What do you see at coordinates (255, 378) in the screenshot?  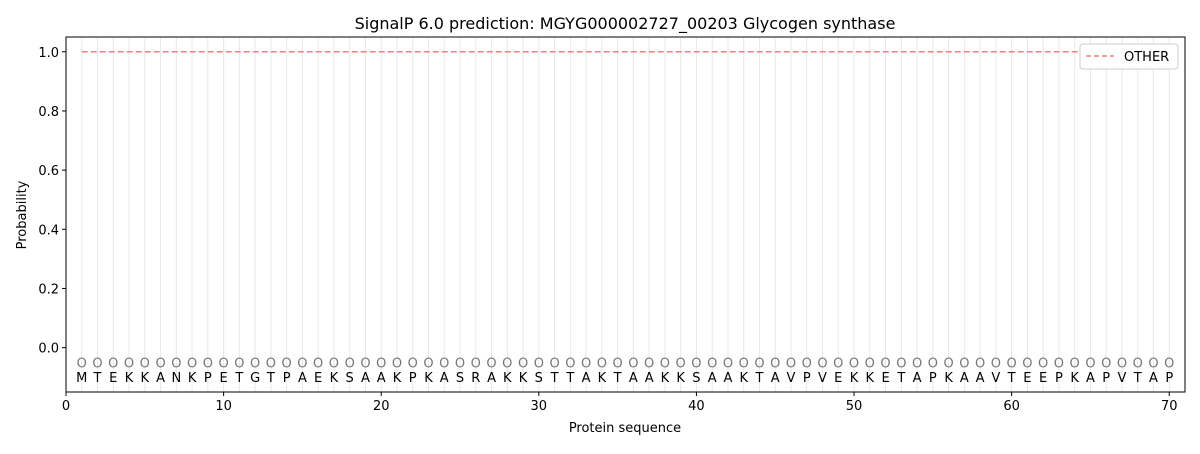 I see `residue-label: G` at bounding box center [255, 378].